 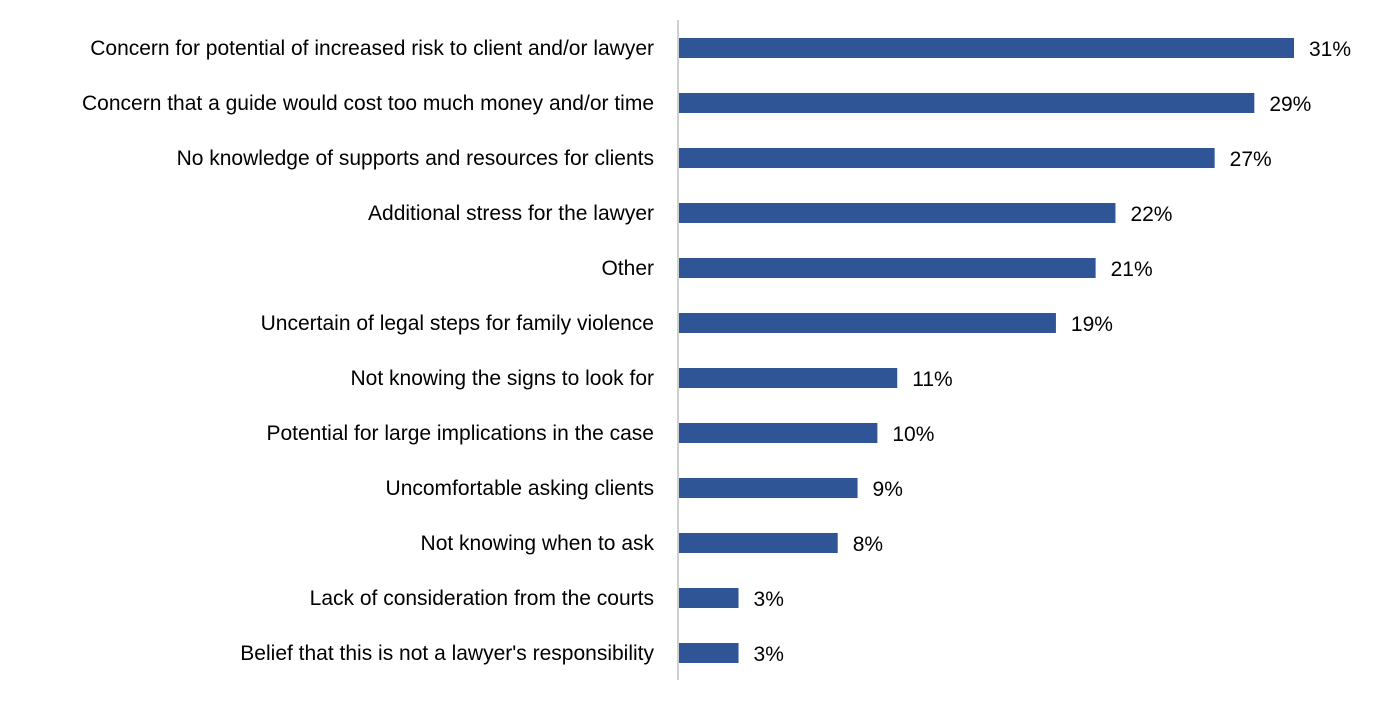 What do you see at coordinates (913, 434) in the screenshot?
I see `value-label: 10%` at bounding box center [913, 434].